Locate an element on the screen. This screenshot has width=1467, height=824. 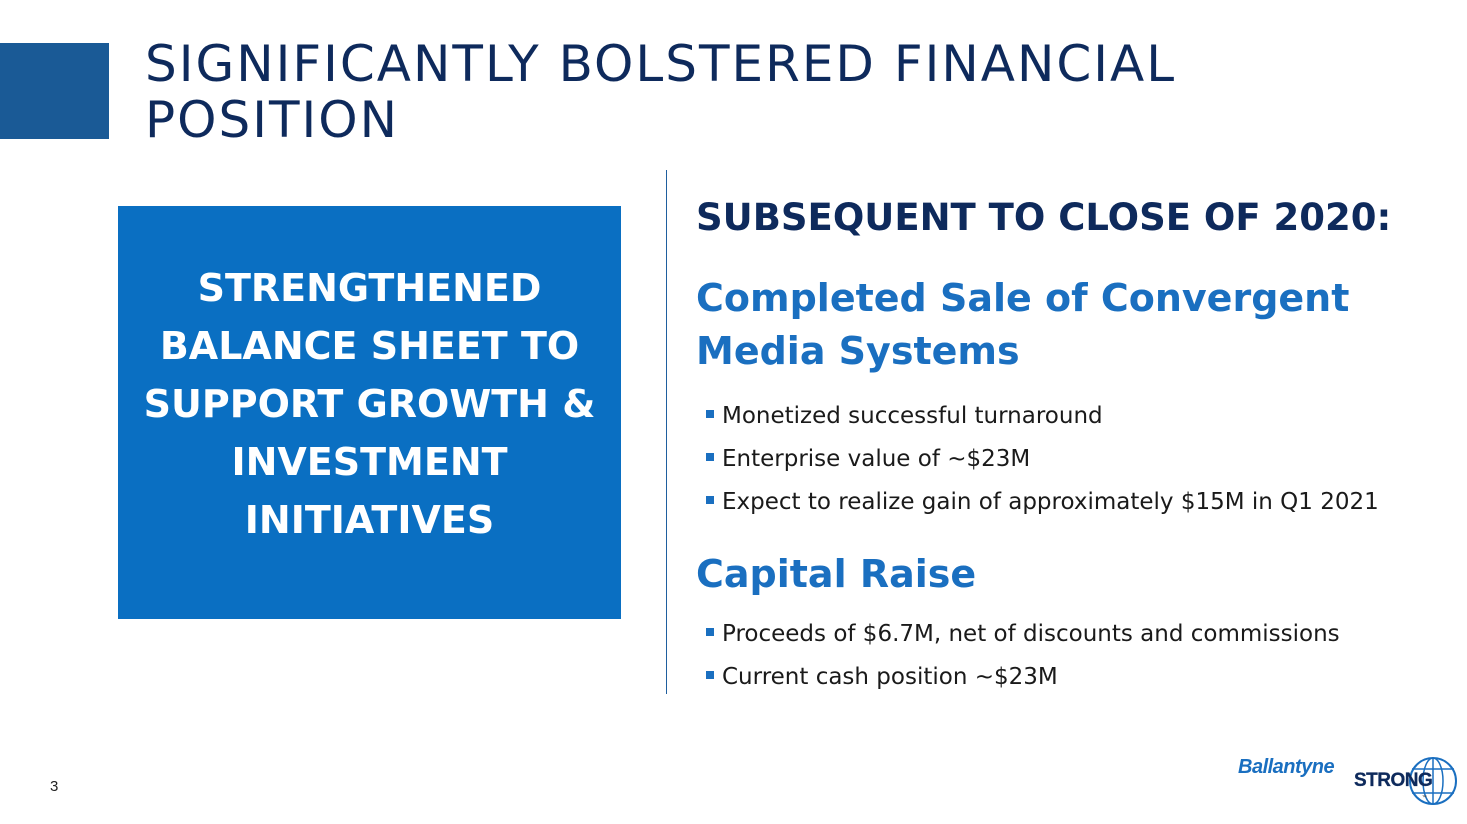
list-item: Current cash position ~$23M is located at coordinates (1023, 676).